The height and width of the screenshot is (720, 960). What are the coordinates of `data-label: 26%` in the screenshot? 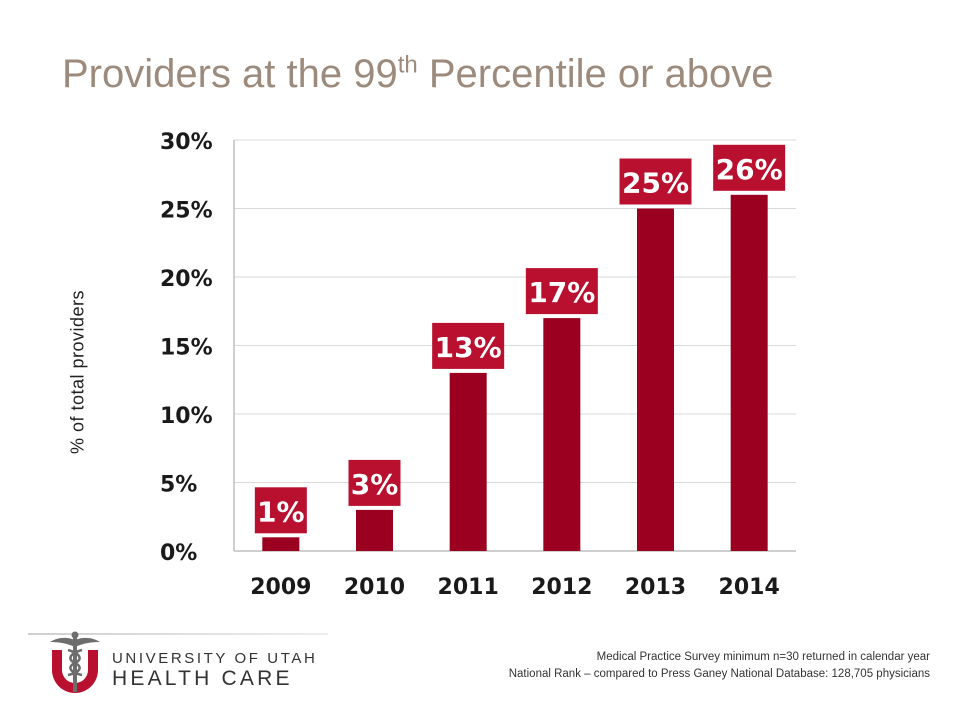 It's located at (749, 169).